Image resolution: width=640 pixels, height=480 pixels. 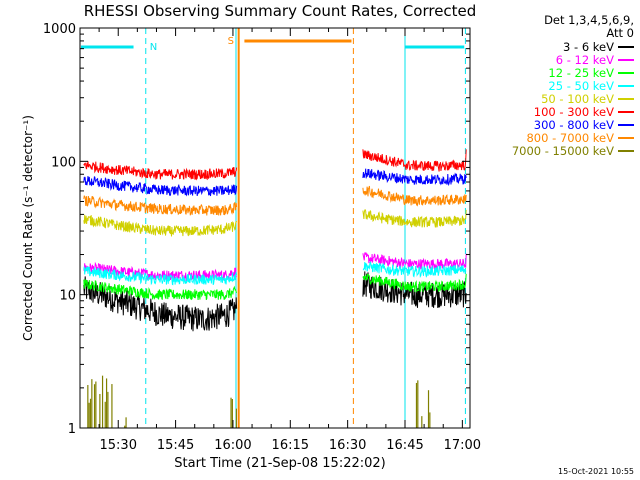 I want to click on legend-label: 7000 - 15000 keV, so click(x=562, y=150).